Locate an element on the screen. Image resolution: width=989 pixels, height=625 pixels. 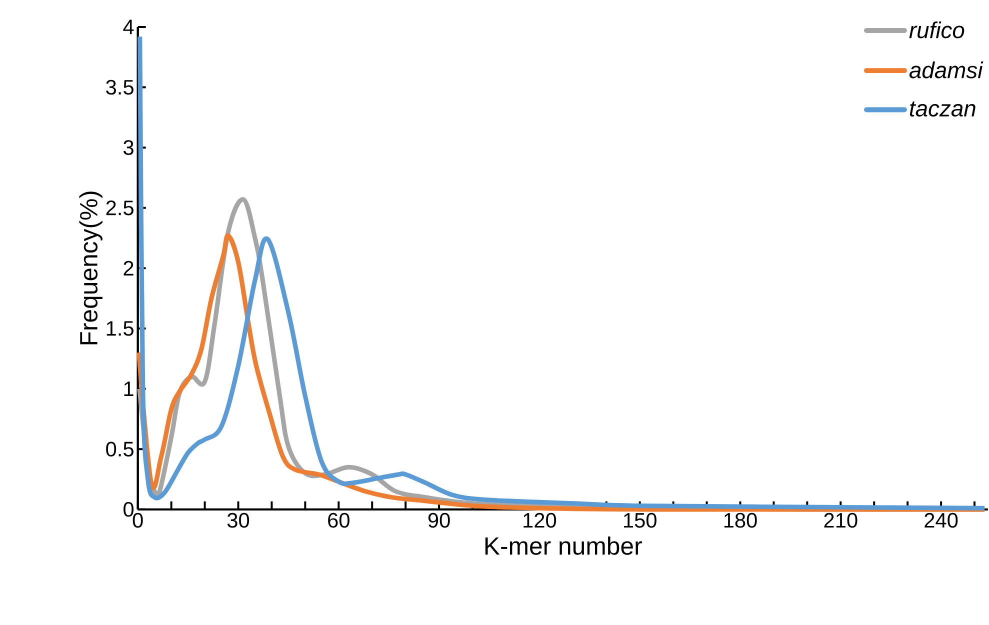
y-tick-label: 0 is located at coordinates (129, 509).